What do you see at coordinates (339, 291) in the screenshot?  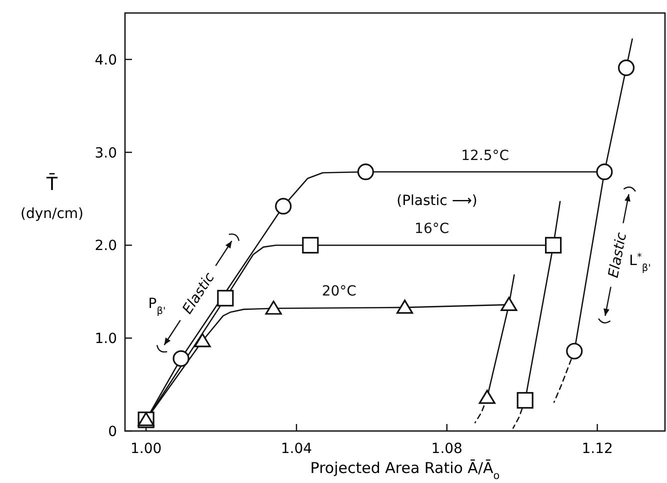 I see `series-label: 20°C` at bounding box center [339, 291].